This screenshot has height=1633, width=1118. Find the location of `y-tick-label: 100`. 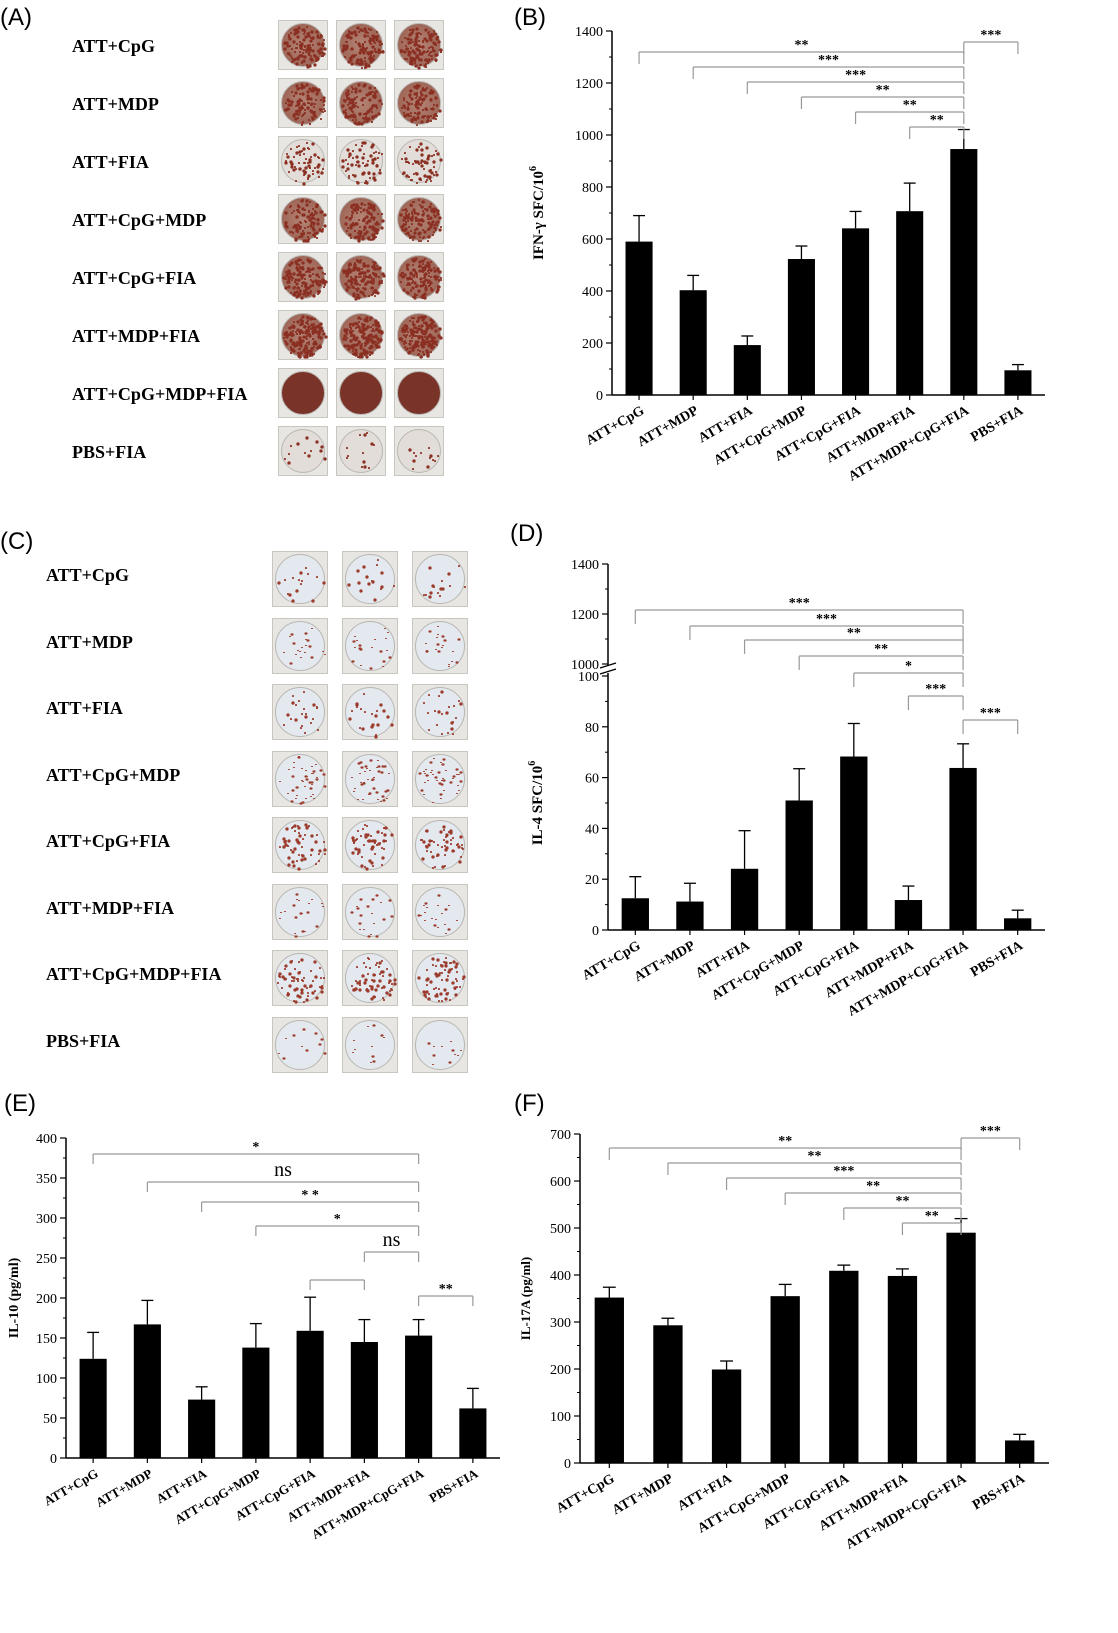

y-tick-label: 100 is located at coordinates (560, 1417).